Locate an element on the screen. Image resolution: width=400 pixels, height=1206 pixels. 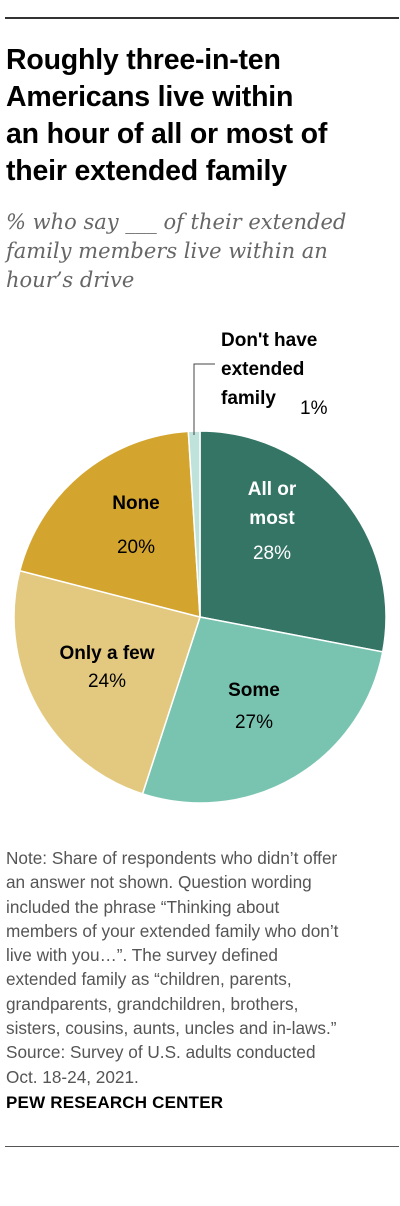
slice-label-line: Some is located at coordinates (254, 690).